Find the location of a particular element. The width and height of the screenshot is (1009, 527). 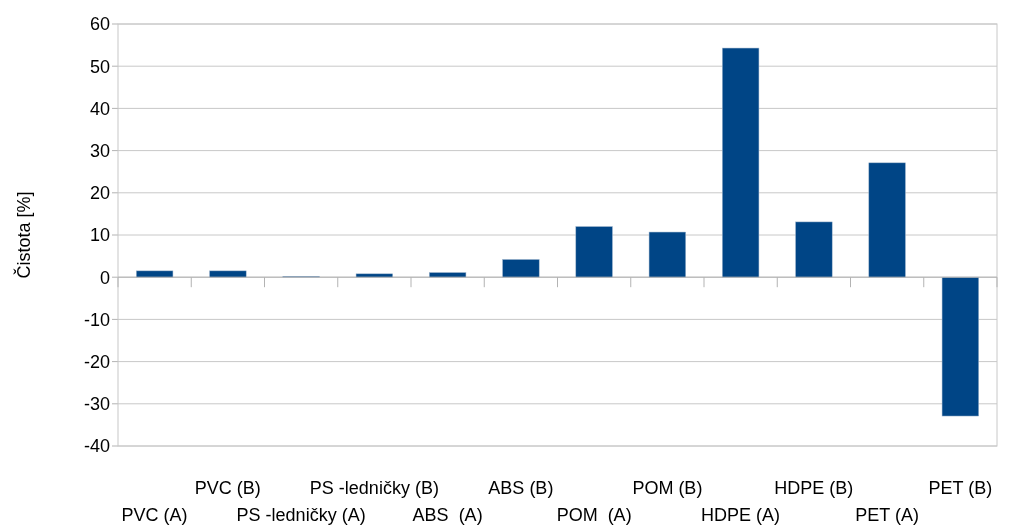

y-tick-label: -20 is located at coordinates (96, 361).